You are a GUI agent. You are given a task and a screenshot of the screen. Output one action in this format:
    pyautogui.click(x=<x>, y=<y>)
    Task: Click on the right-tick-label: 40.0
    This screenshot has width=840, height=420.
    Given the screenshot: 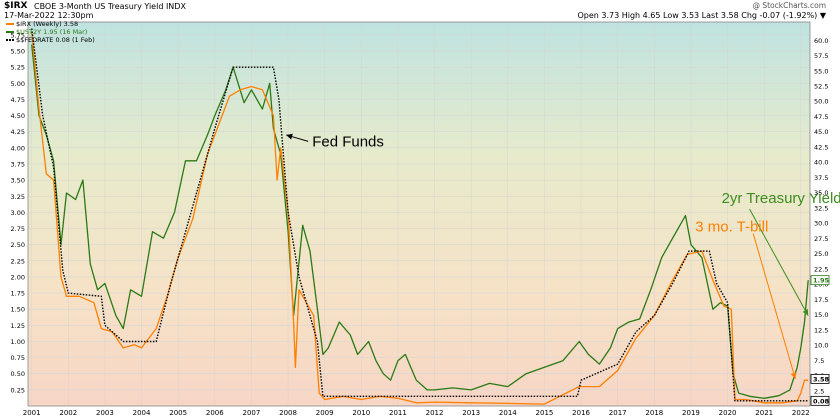 What is the action you would take?
    pyautogui.click(x=821, y=163)
    